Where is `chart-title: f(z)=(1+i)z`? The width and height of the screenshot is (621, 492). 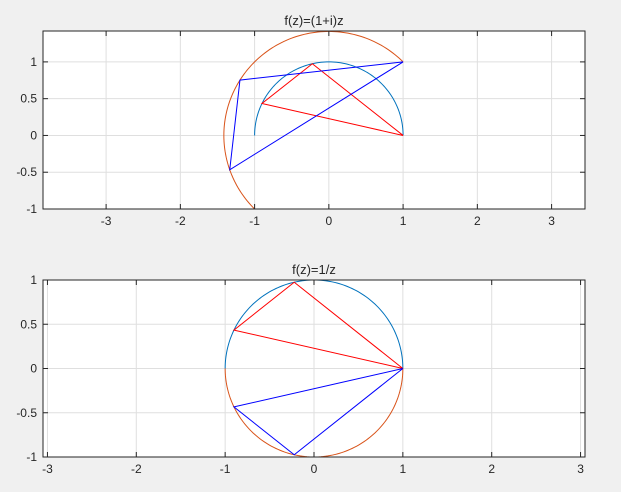
chart-title: f(z)=(1+i)z is located at coordinates (313, 20).